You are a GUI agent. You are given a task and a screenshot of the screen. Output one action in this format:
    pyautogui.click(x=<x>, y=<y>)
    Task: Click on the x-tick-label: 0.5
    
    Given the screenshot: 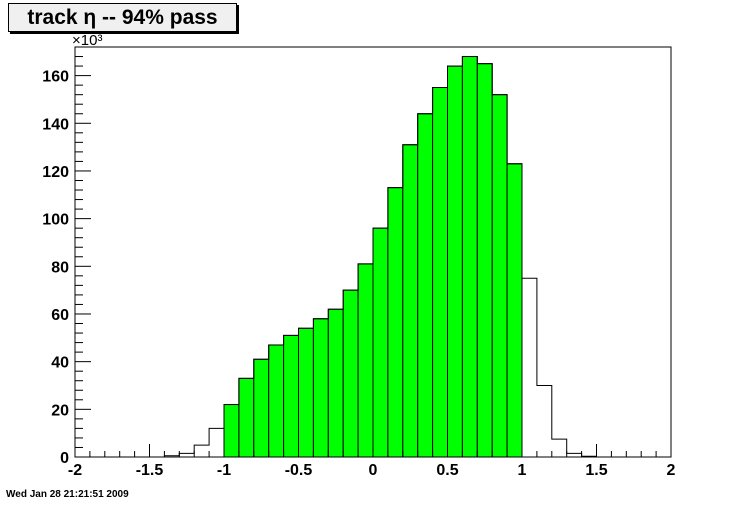 What is the action you would take?
    pyautogui.click(x=447, y=470)
    